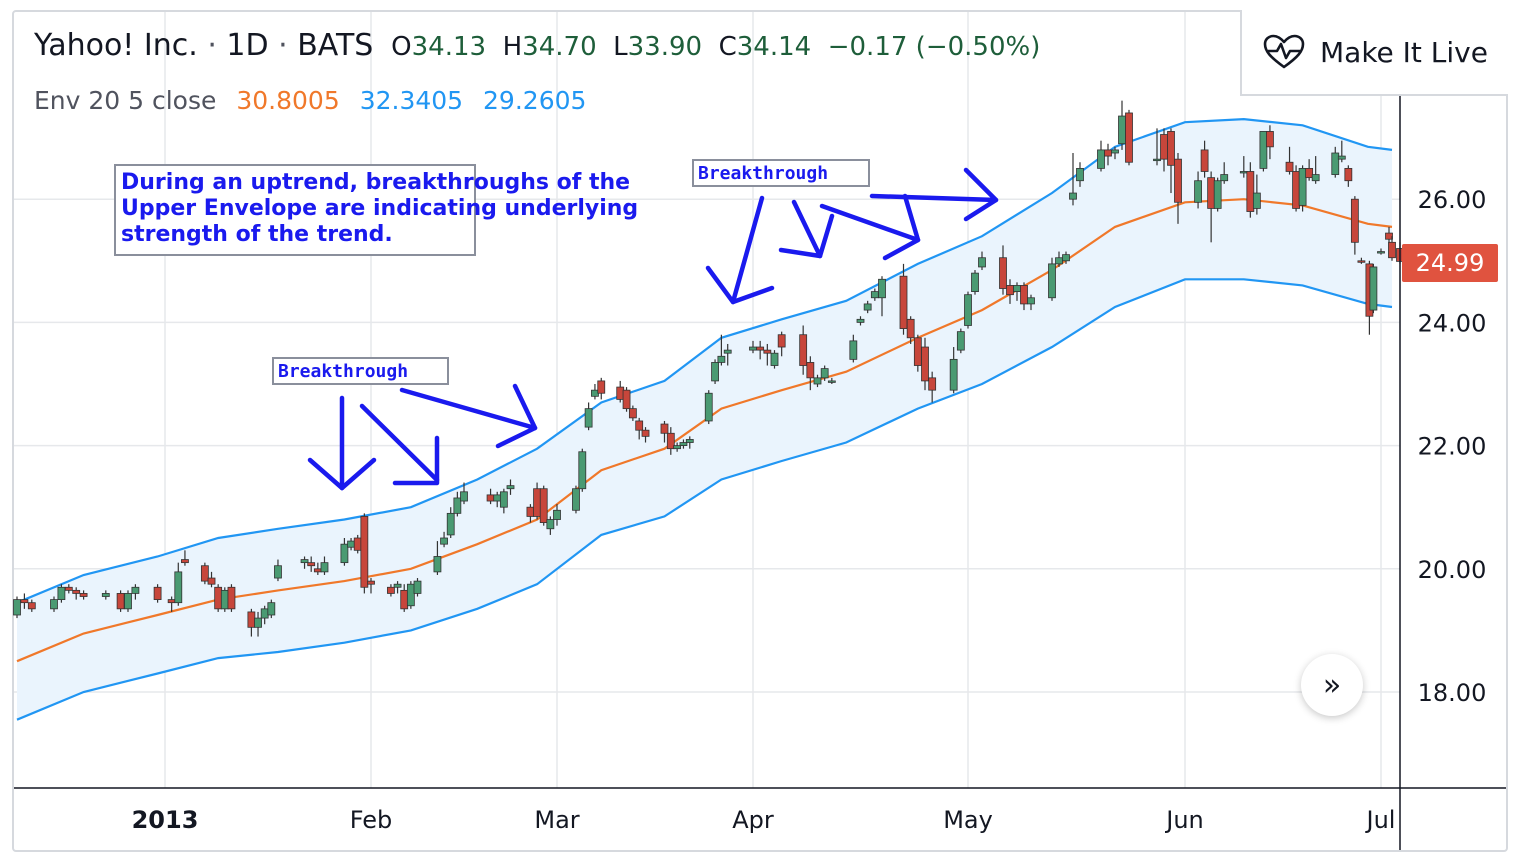 The height and width of the screenshot is (859, 1515). What do you see at coordinates (449, 47) in the screenshot?
I see `open-value: 34.13` at bounding box center [449, 47].